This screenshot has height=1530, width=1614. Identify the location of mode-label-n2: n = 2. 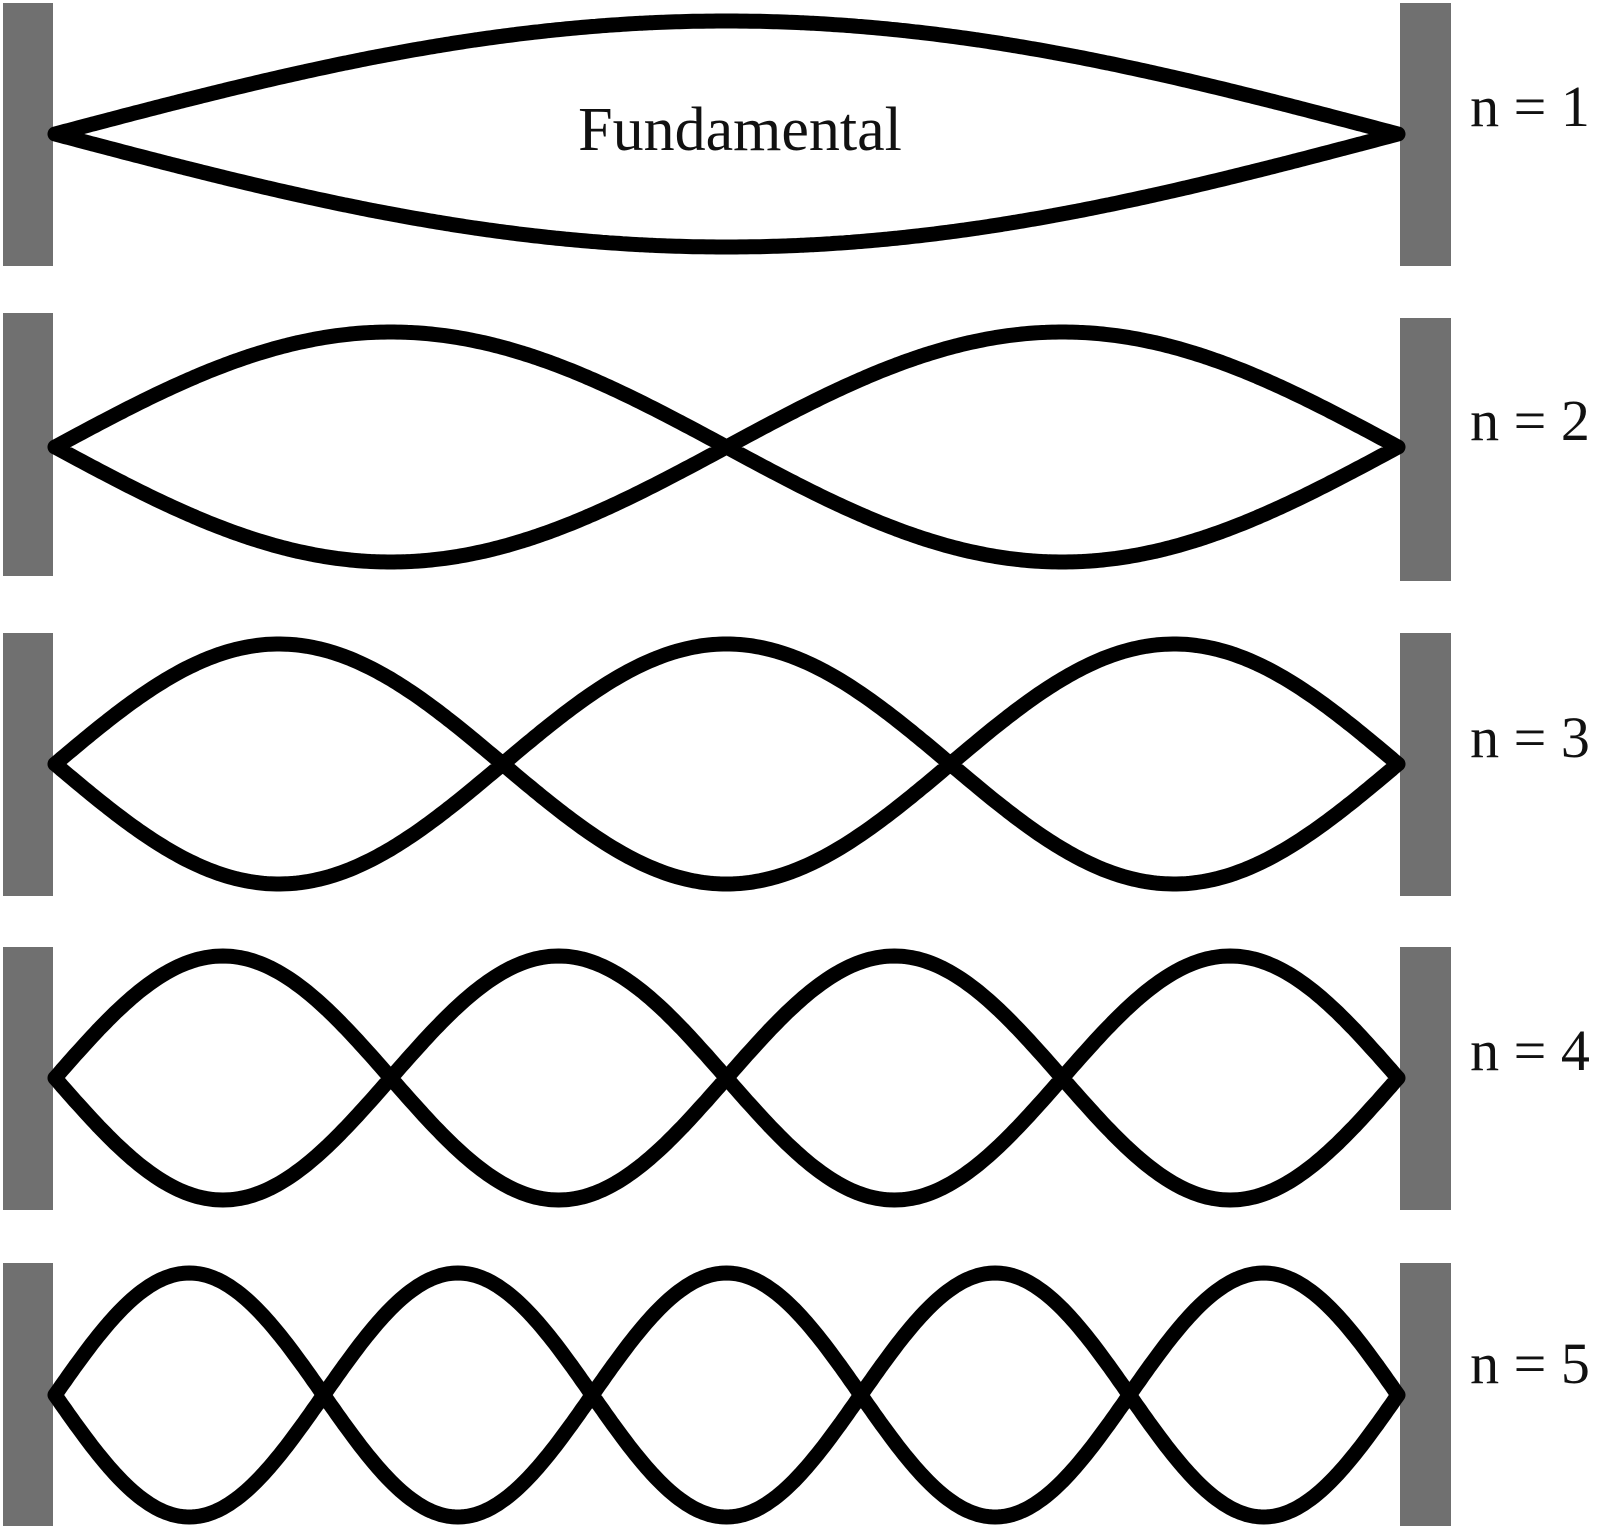
(1530, 420).